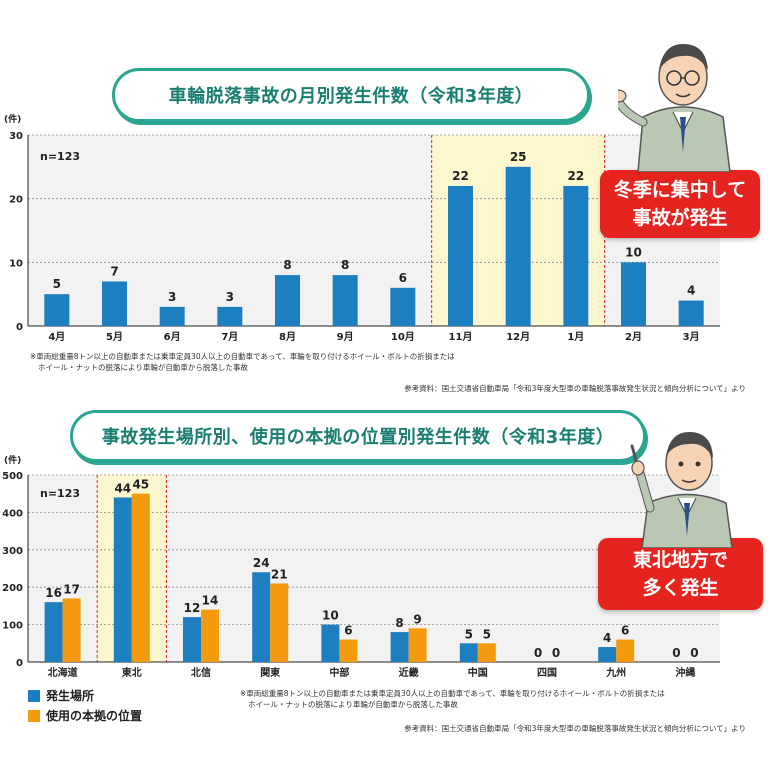 The height and width of the screenshot is (768, 768). I want to click on legend-swatch-blue, so click(34, 695).